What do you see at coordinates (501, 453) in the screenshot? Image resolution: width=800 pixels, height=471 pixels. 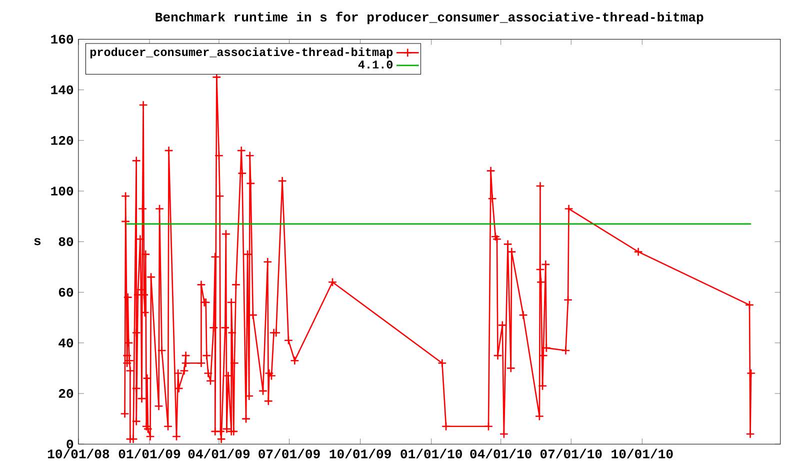 I see `x-tick-label: 04/01/10` at bounding box center [501, 453].